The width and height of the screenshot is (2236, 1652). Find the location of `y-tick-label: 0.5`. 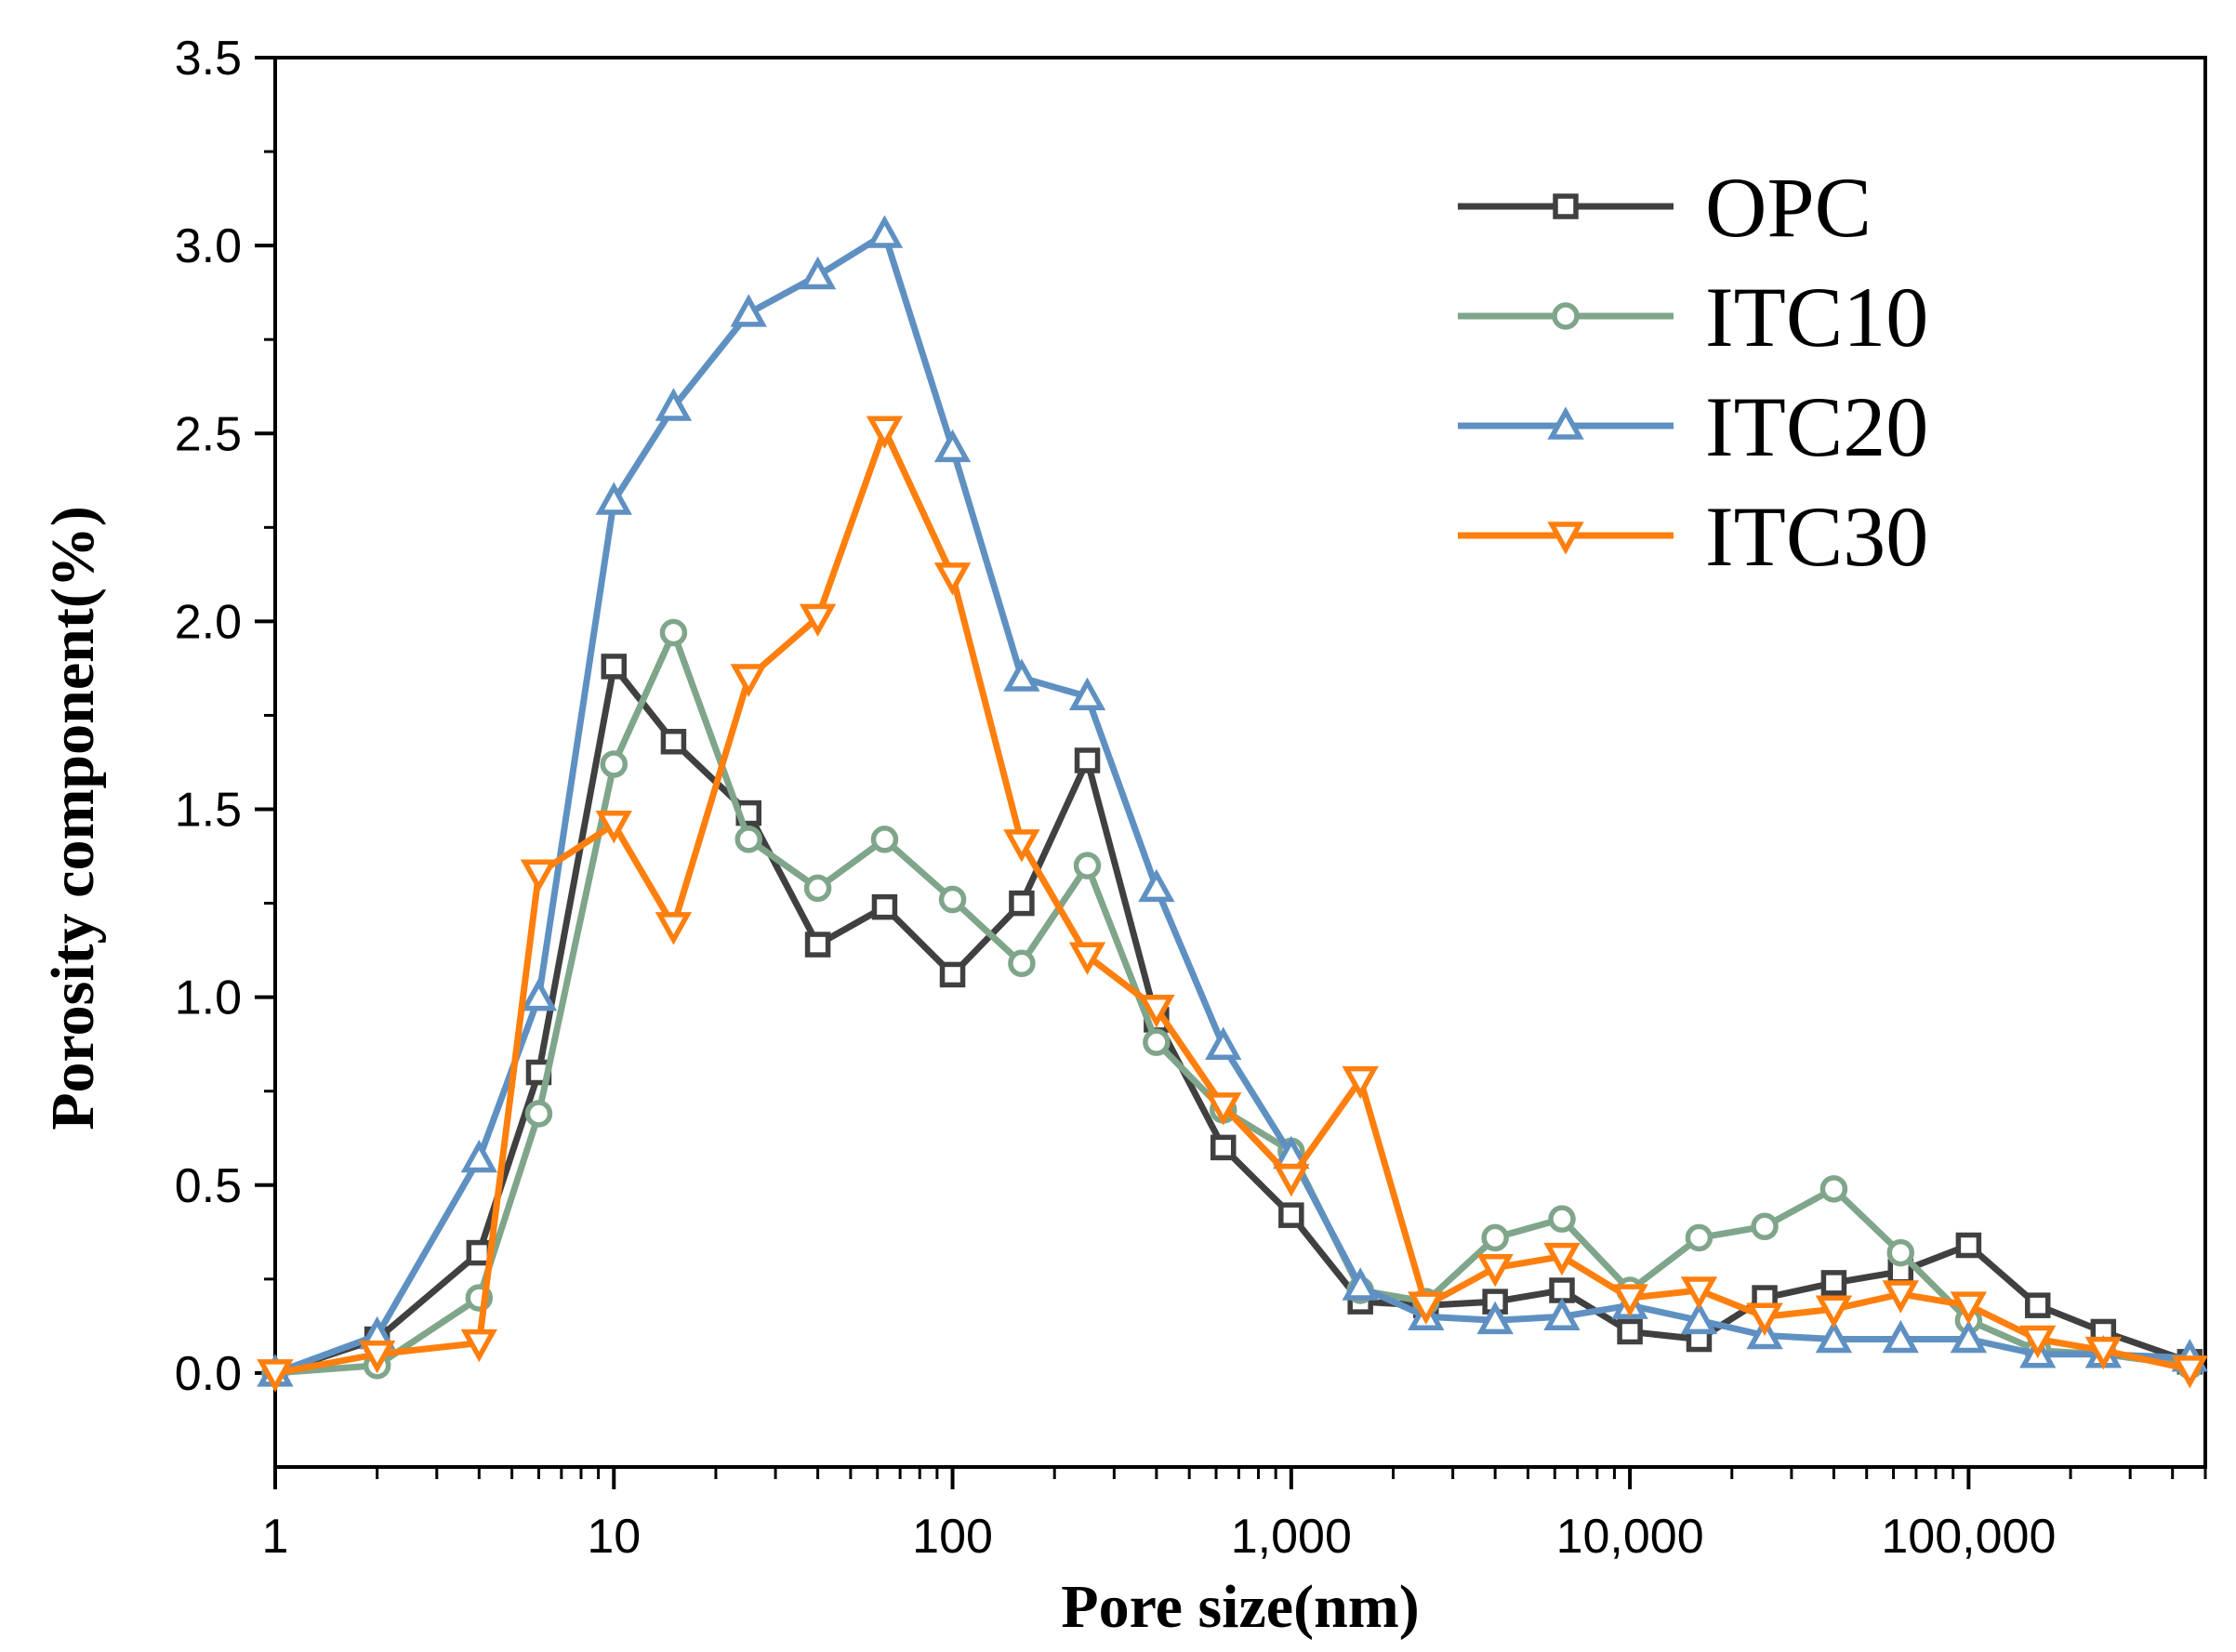

y-tick-label: 0.5 is located at coordinates (208, 1186).